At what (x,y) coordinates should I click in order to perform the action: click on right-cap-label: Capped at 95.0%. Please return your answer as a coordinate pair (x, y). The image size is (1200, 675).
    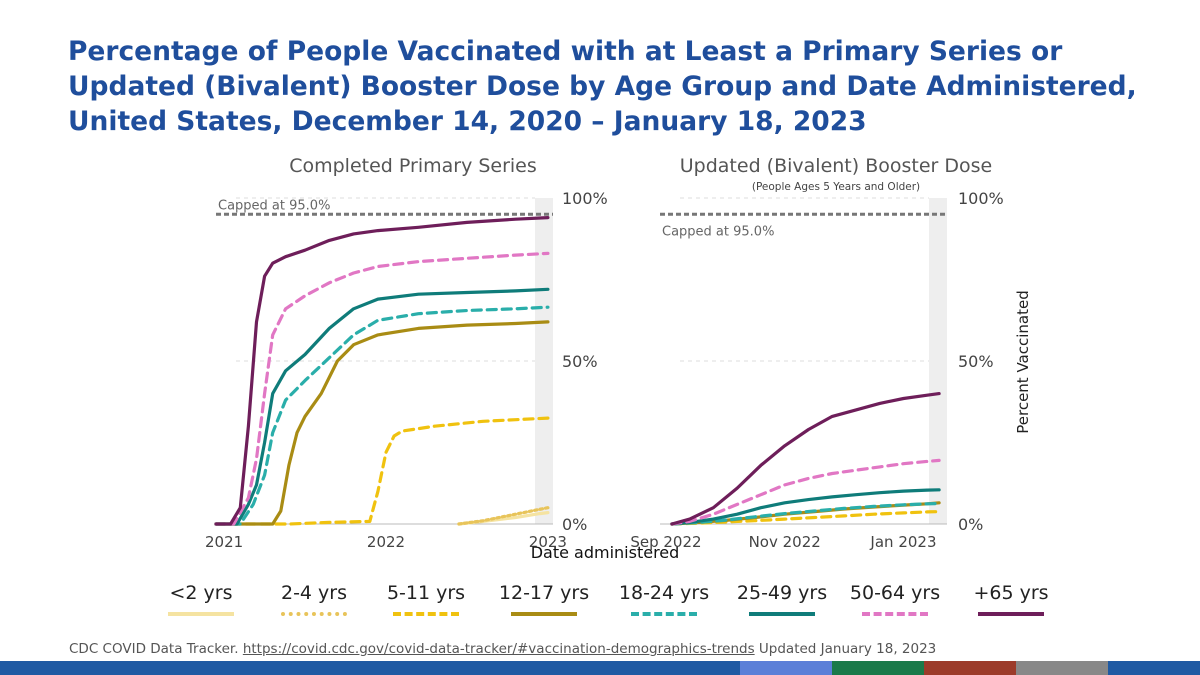
    Looking at the image, I should click on (718, 231).